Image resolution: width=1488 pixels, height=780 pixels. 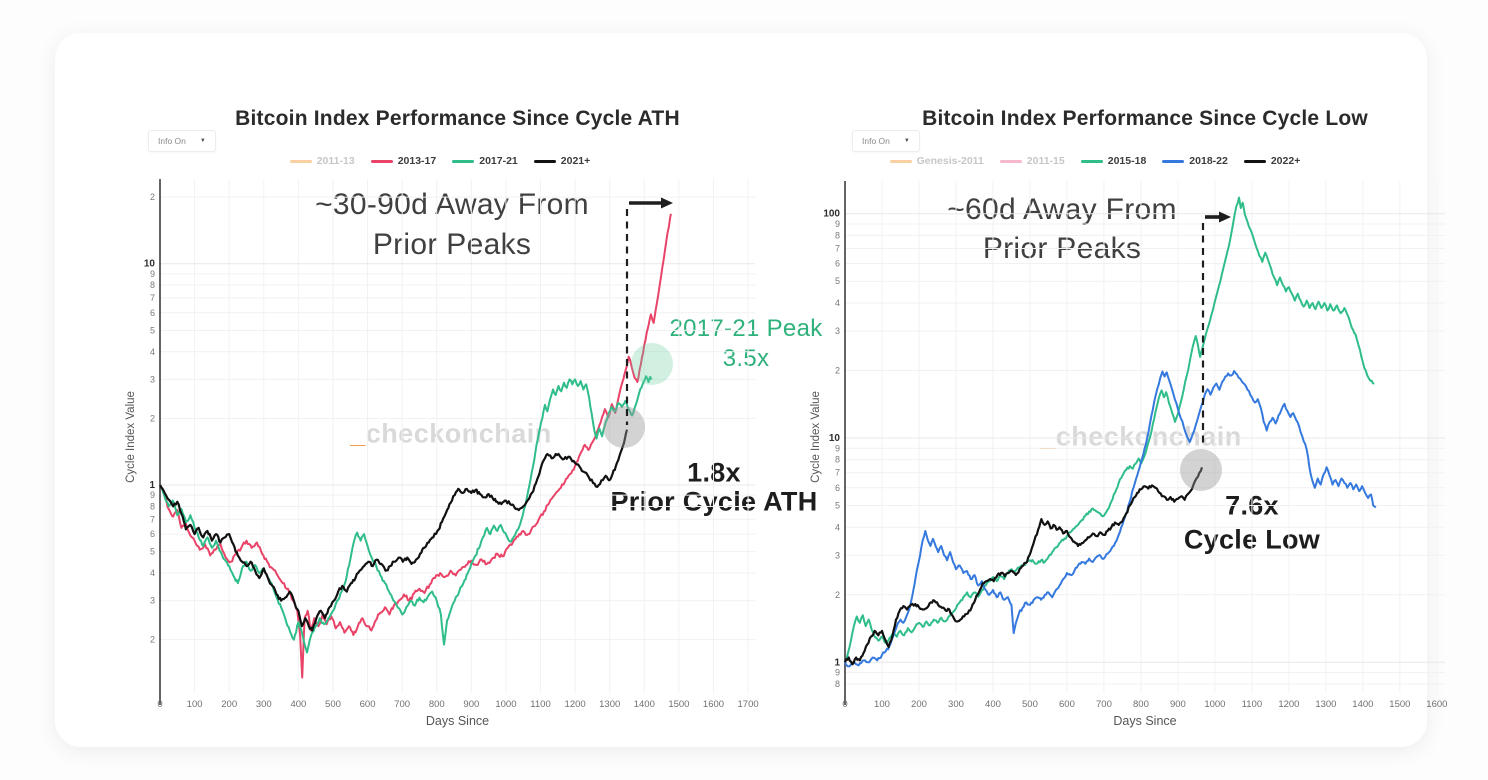 I want to click on x-tick-label: 1600, so click(x=1436, y=704).